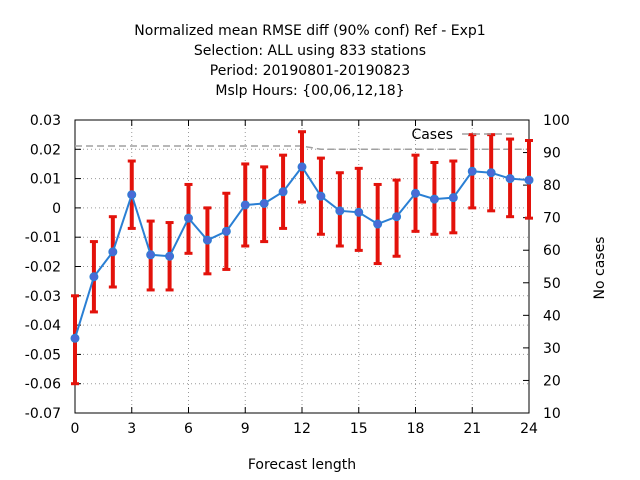  Describe the element at coordinates (416, 429) in the screenshot. I see `x-tick-label: 18` at that location.